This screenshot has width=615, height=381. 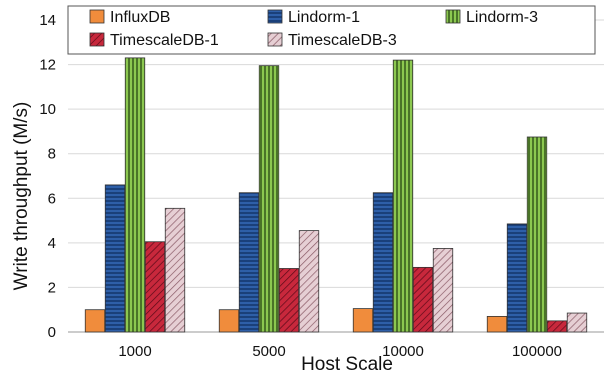 What do you see at coordinates (47, 109) in the screenshot?
I see `y-tick-label: 10` at bounding box center [47, 109].